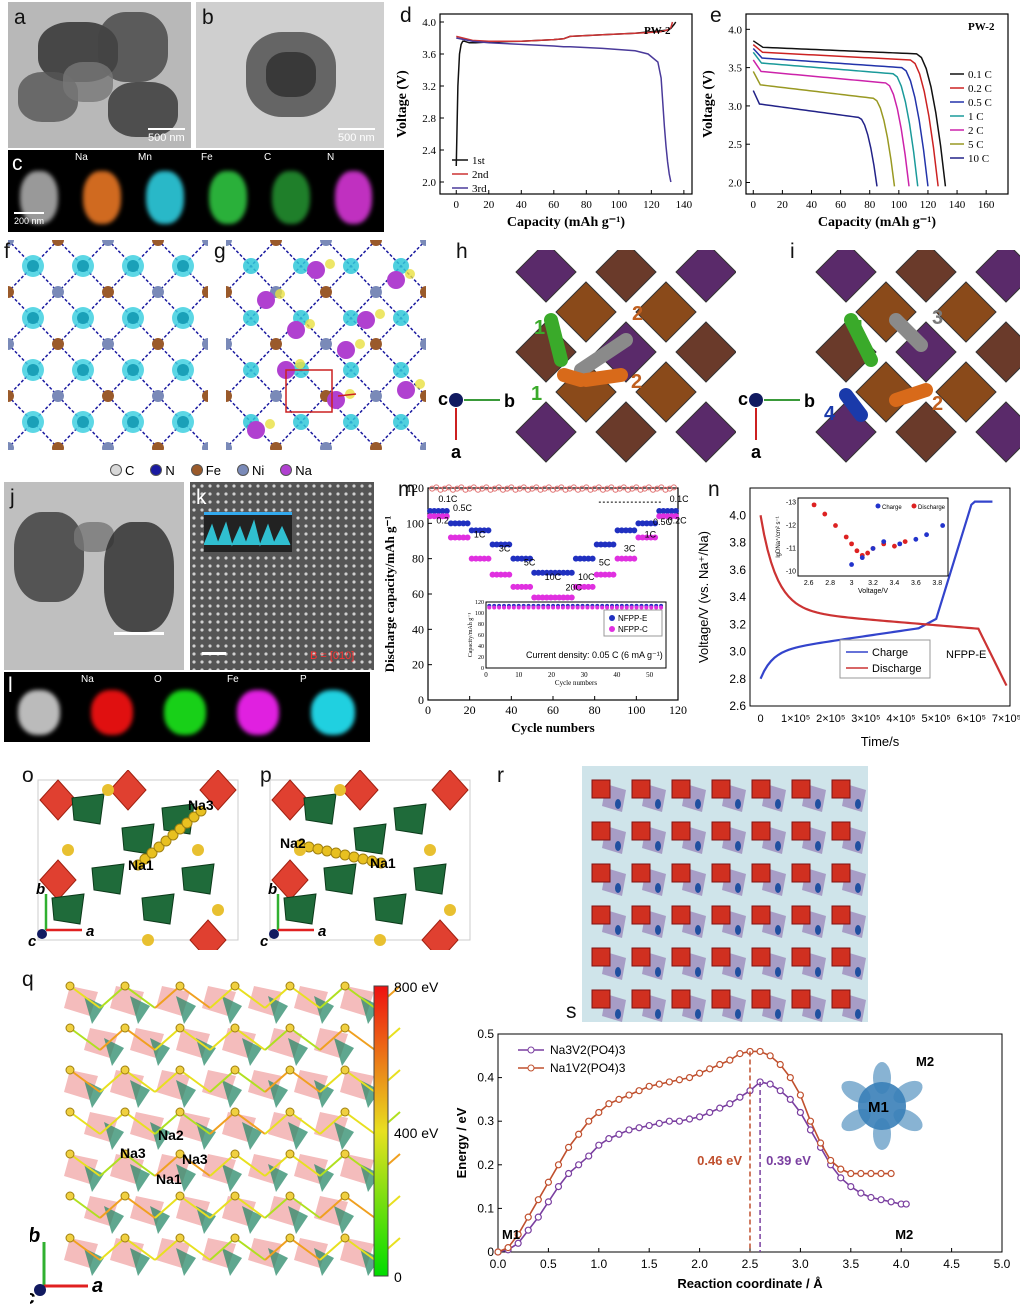  I want to click on legend-label: Discharge, so click(897, 669).